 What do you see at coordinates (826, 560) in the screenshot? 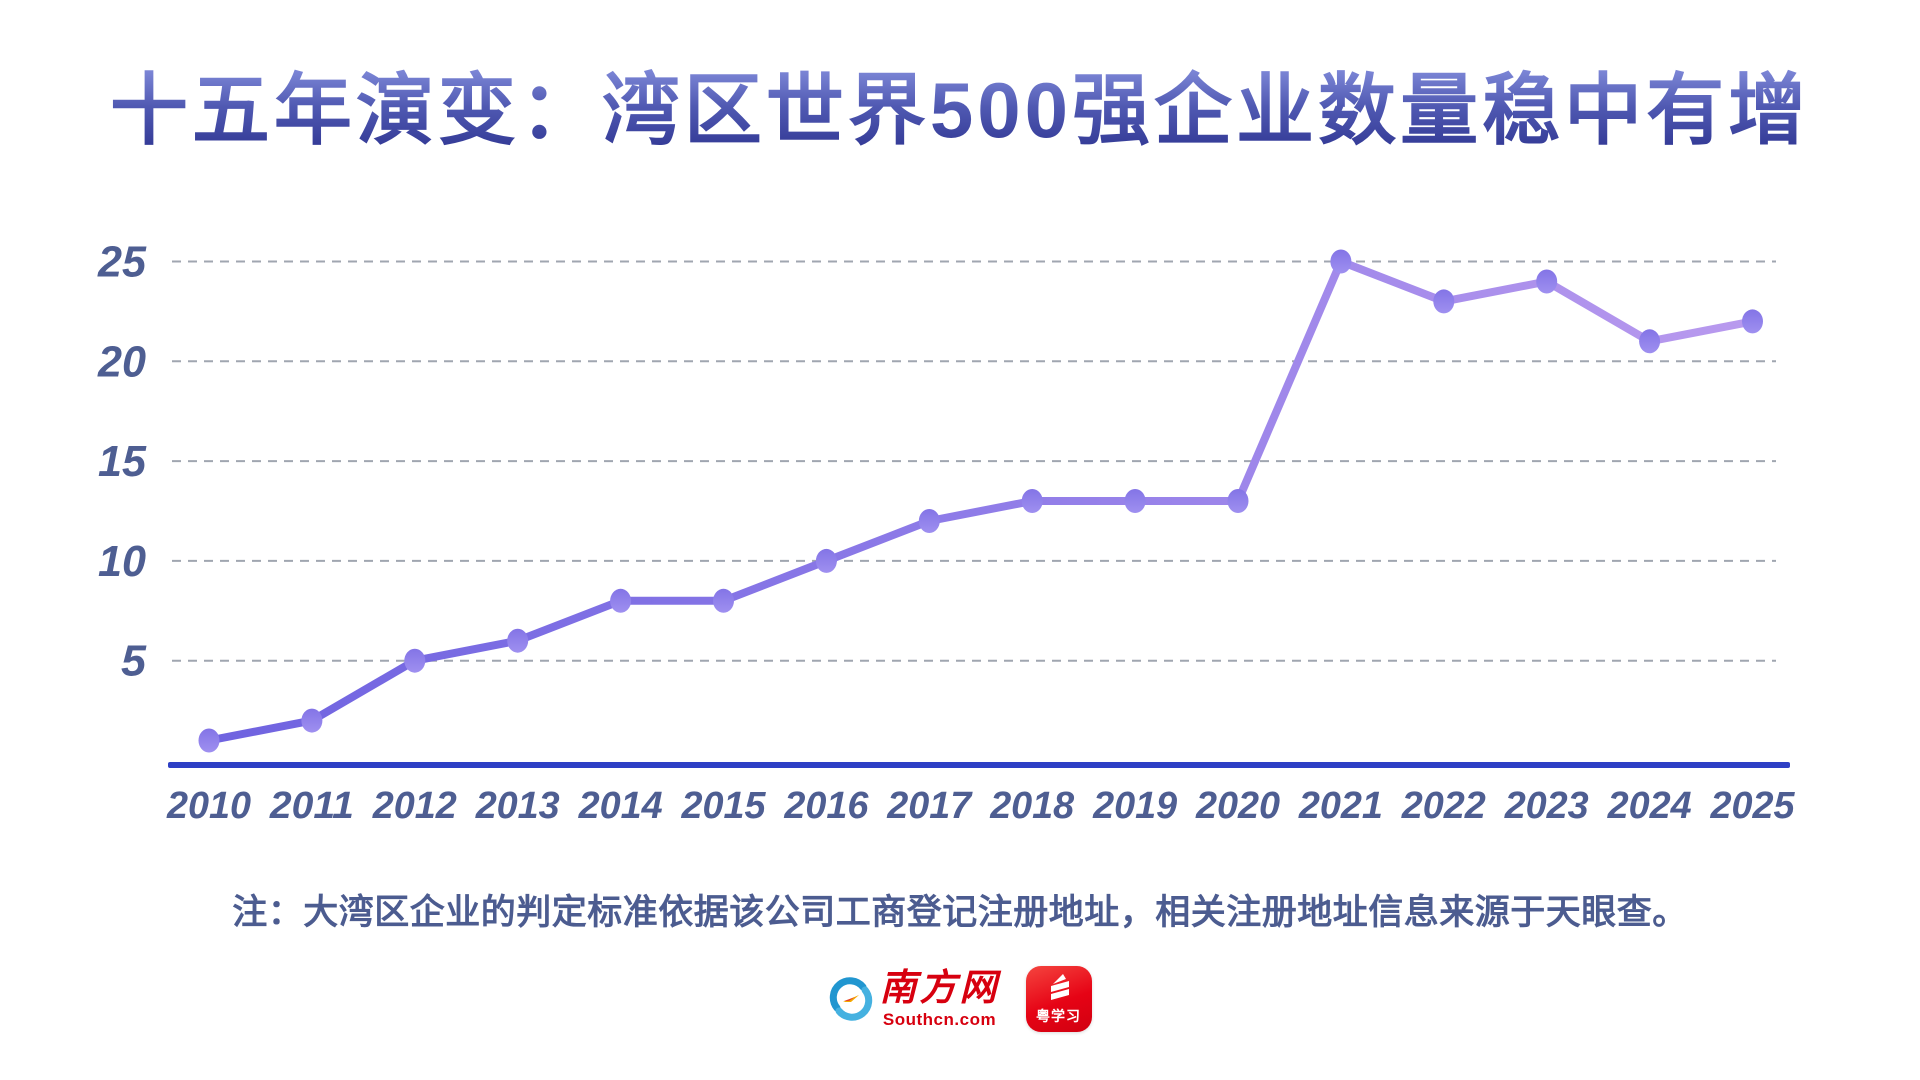
I see `data-point-2016` at bounding box center [826, 560].